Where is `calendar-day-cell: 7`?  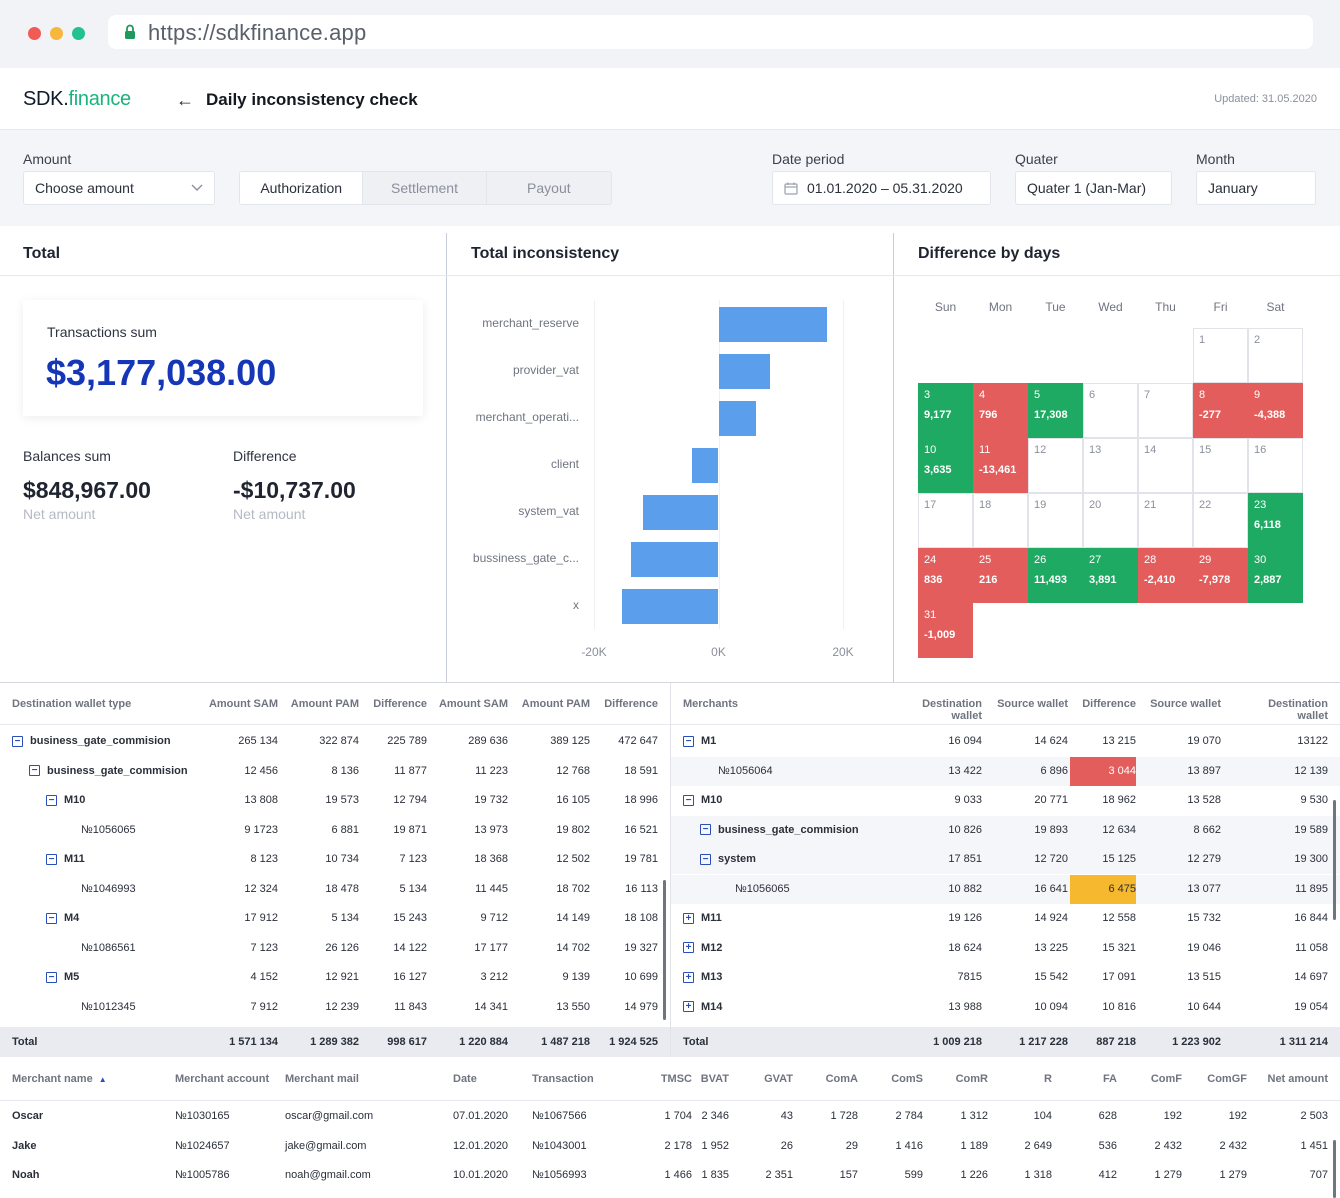 calendar-day-cell: 7 is located at coordinates (1165, 410).